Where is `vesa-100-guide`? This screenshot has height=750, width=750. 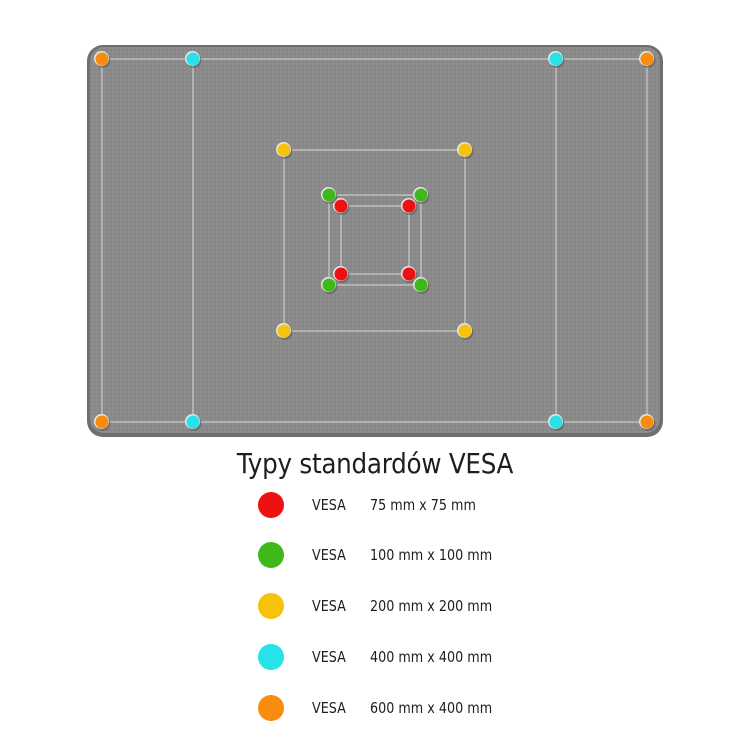 vesa-100-guide is located at coordinates (375, 240).